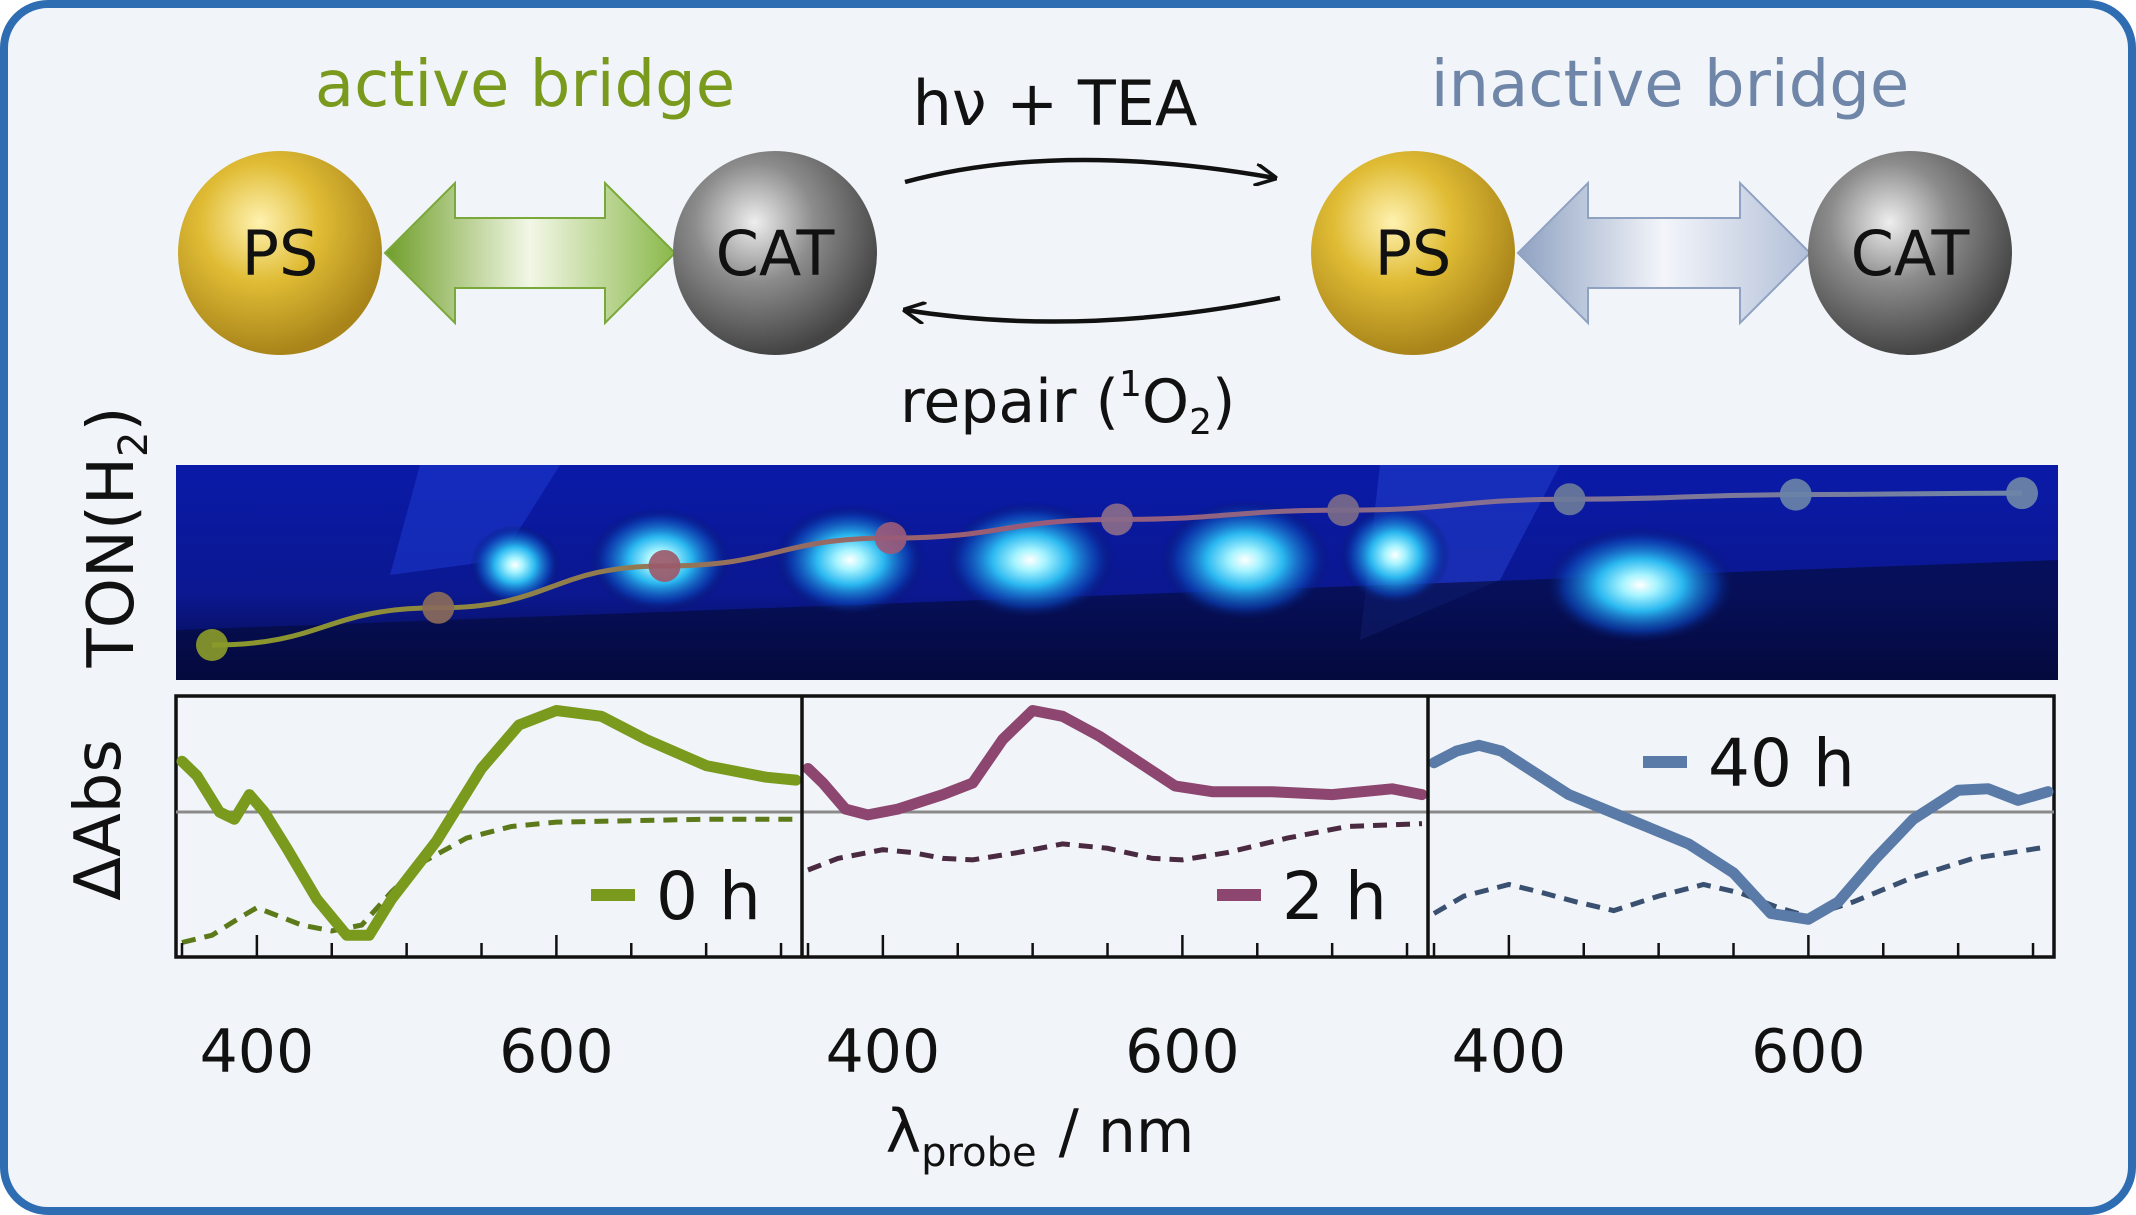  What do you see at coordinates (1334, 896) in the screenshot?
I see `legend-label: 2 h` at bounding box center [1334, 896].